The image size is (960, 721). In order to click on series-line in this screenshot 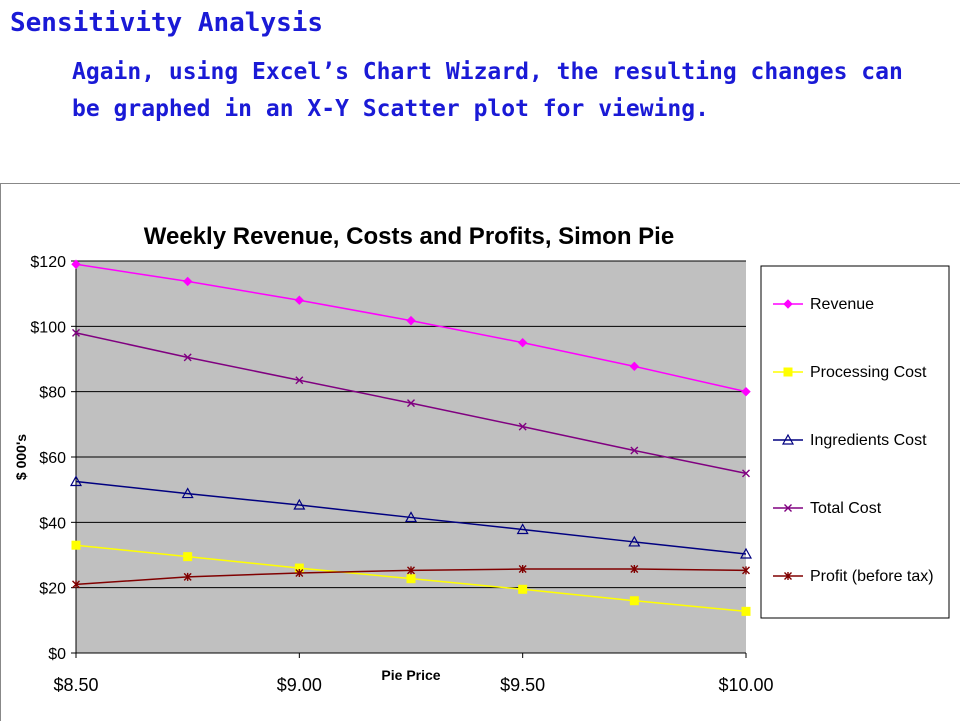, I will do `click(411, 517)`.